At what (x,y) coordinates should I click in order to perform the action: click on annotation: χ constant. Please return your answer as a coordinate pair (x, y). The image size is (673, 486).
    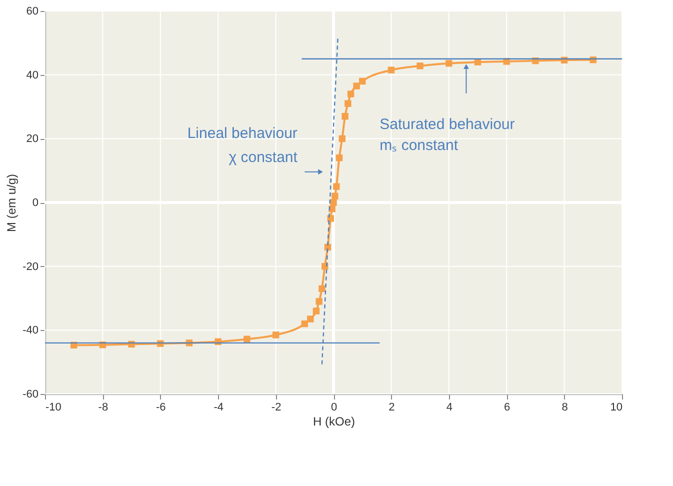
    Looking at the image, I should click on (263, 157).